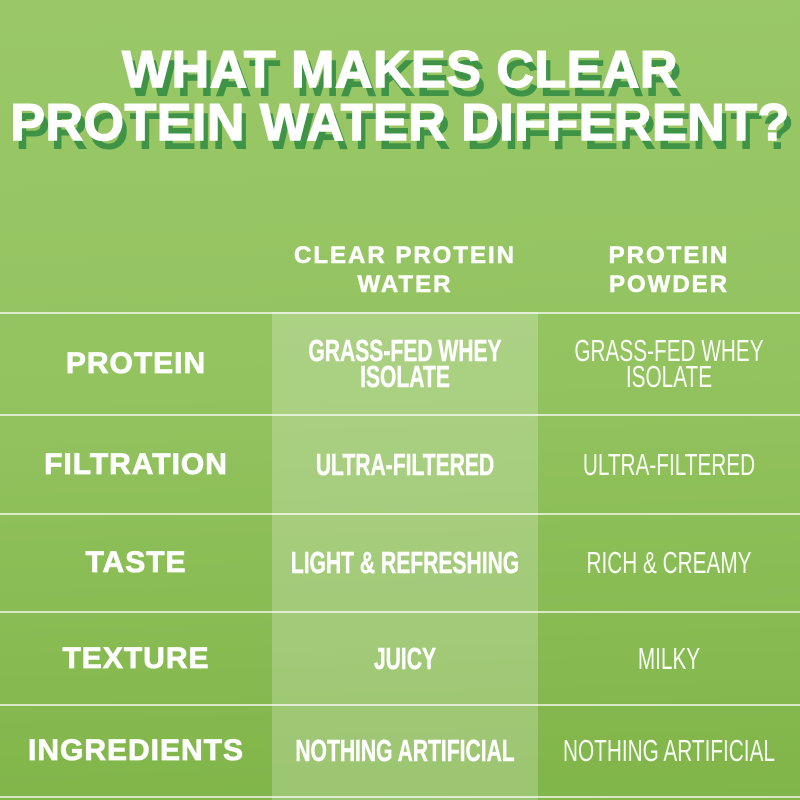 This screenshot has width=800, height=800. I want to click on table-row-taste: TASTE LIGHT & REFRESHING RICH & CREAMY, so click(400, 562).